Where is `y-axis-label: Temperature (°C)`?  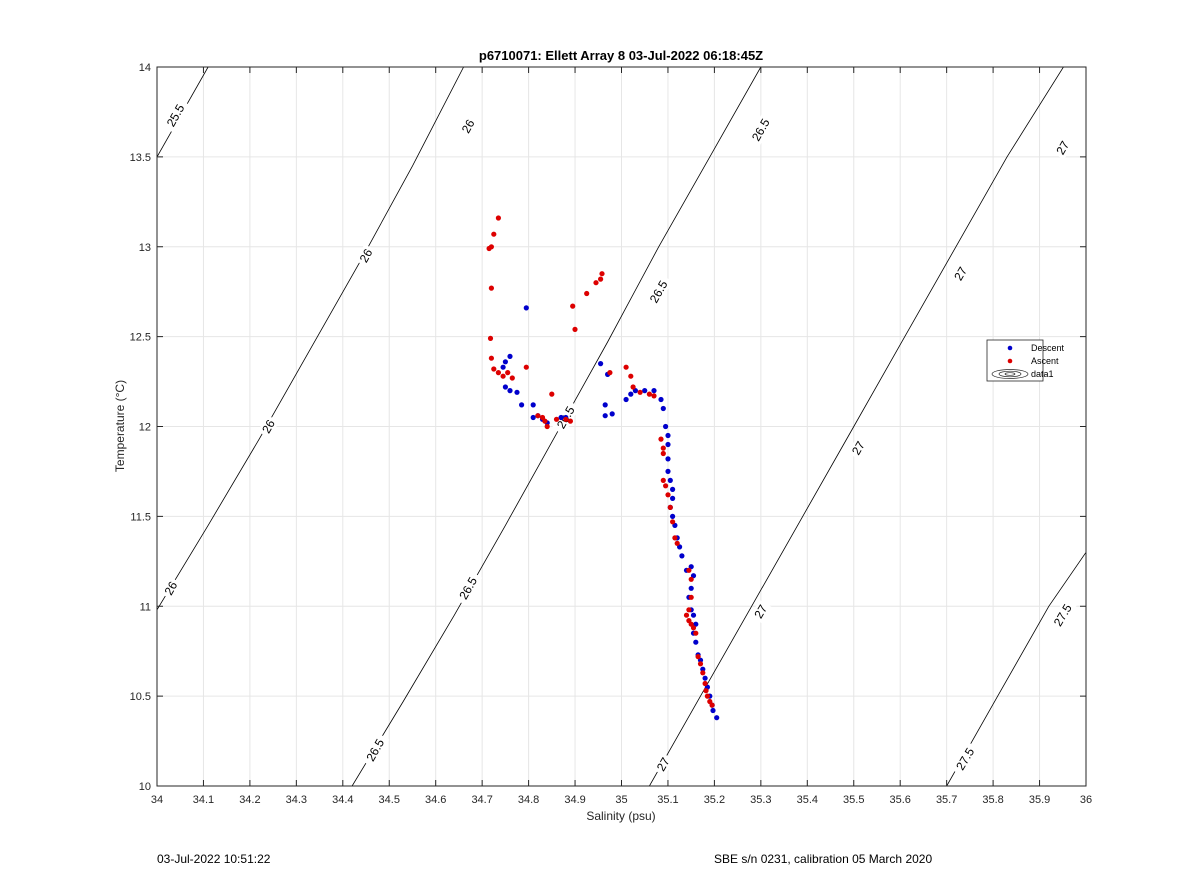 y-axis-label: Temperature (°C) is located at coordinates (120, 426).